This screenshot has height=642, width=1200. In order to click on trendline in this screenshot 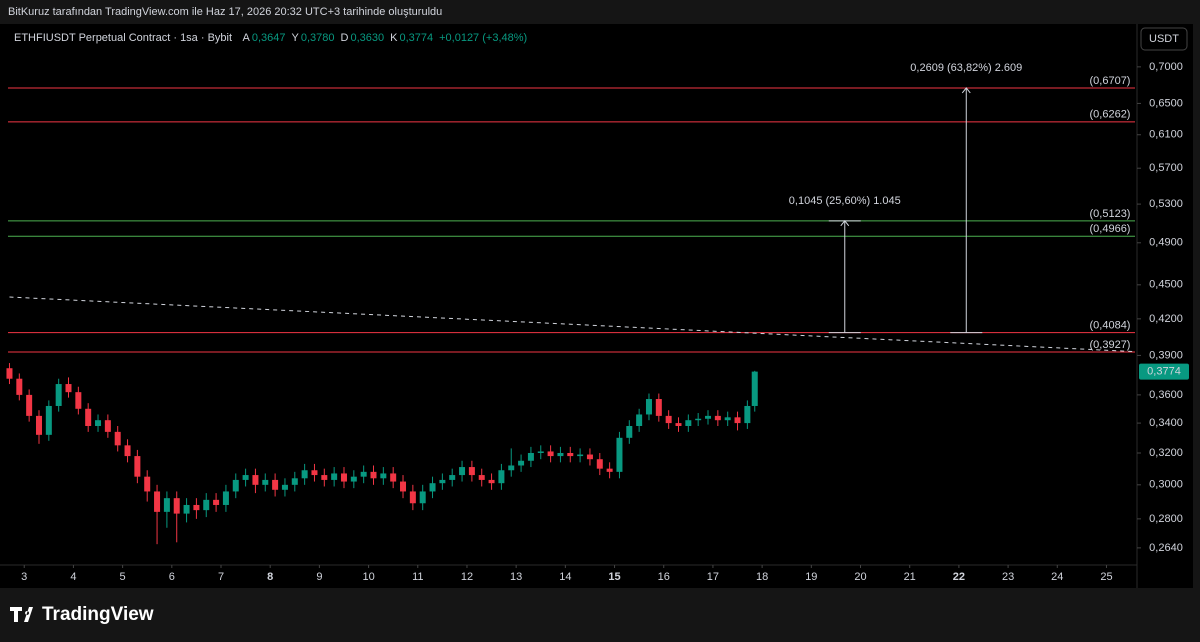, I will do `click(572, 324)`.